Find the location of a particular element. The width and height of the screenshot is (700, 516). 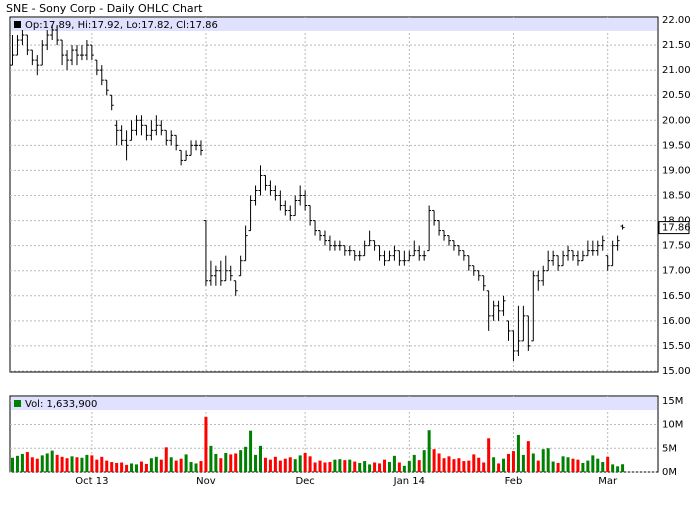

y-tick-label: 16.00 is located at coordinates (676, 321).